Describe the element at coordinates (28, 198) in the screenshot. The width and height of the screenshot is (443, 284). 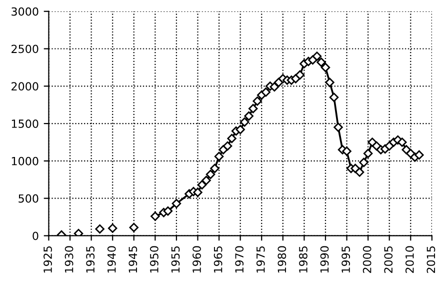
I see `y-tick-label: 500` at that location.